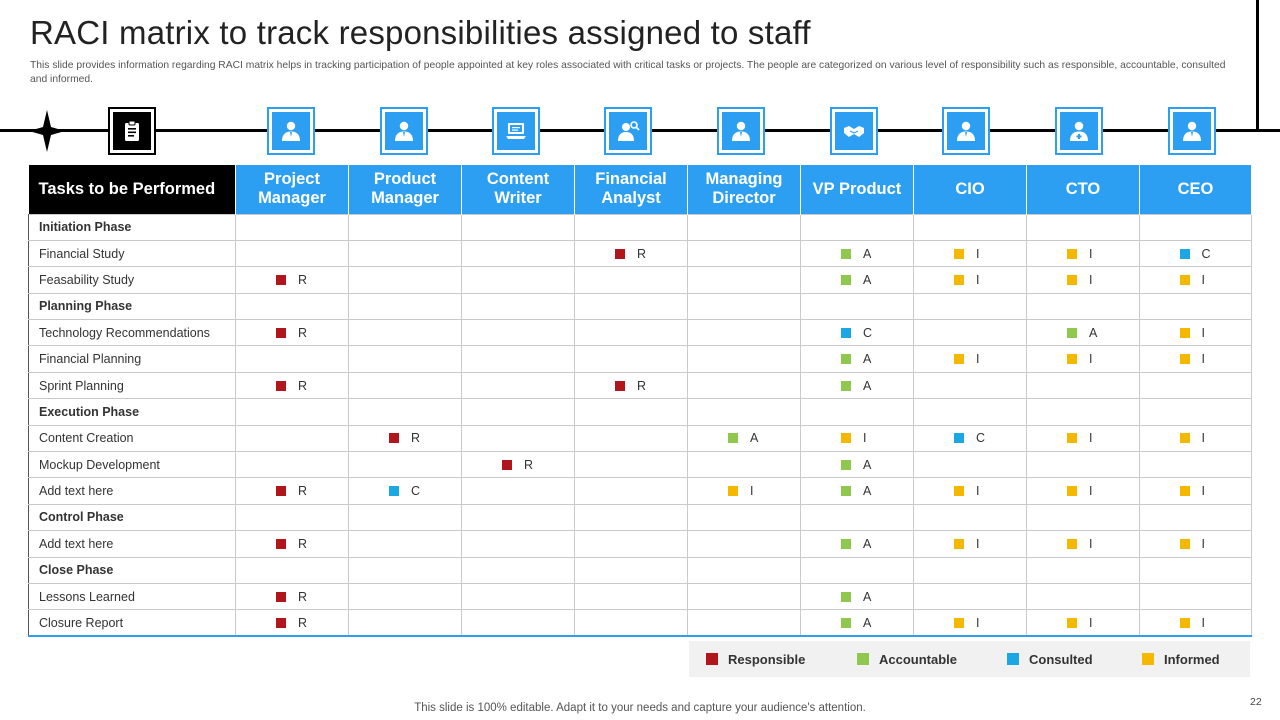 The image size is (1280, 720). I want to click on raci-cell: C, so click(970, 438).